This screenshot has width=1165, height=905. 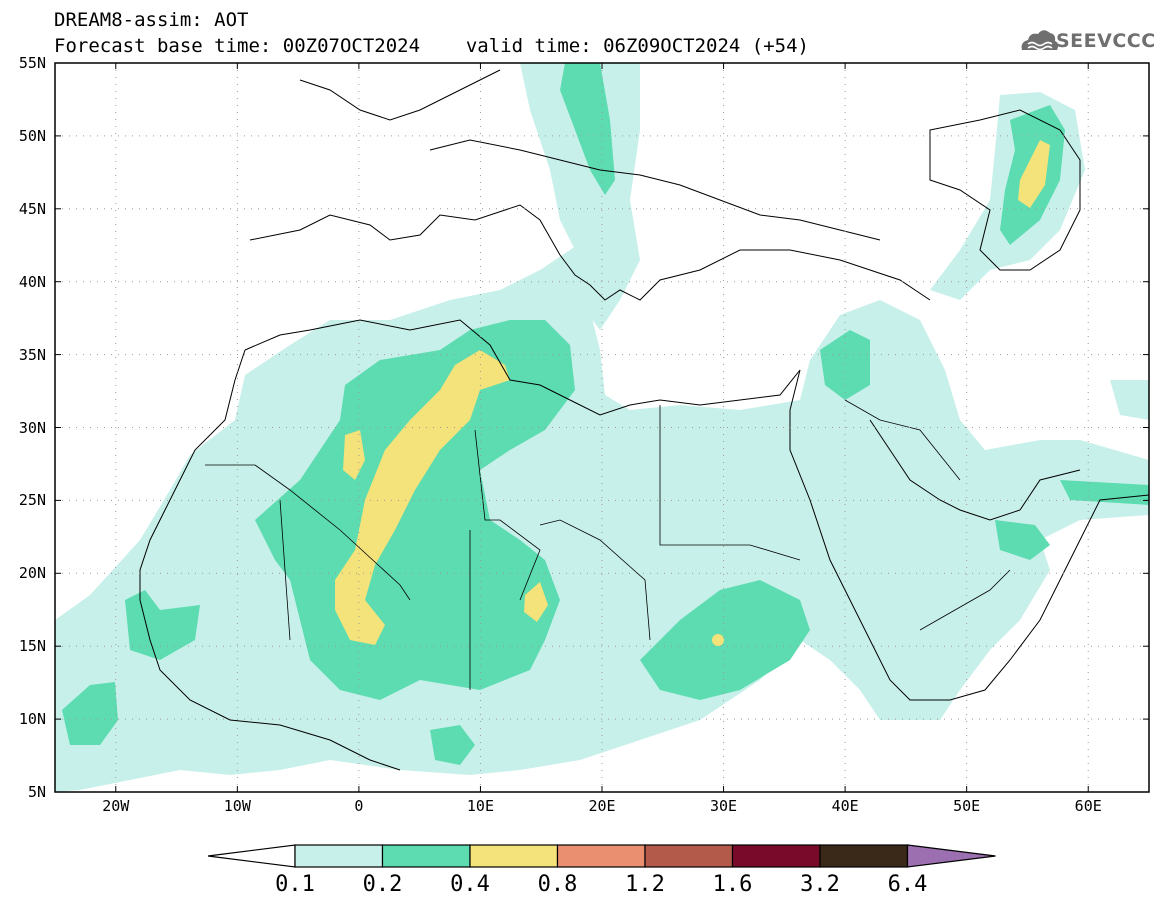 I want to click on lat-label: 55N, so click(x=32, y=63).